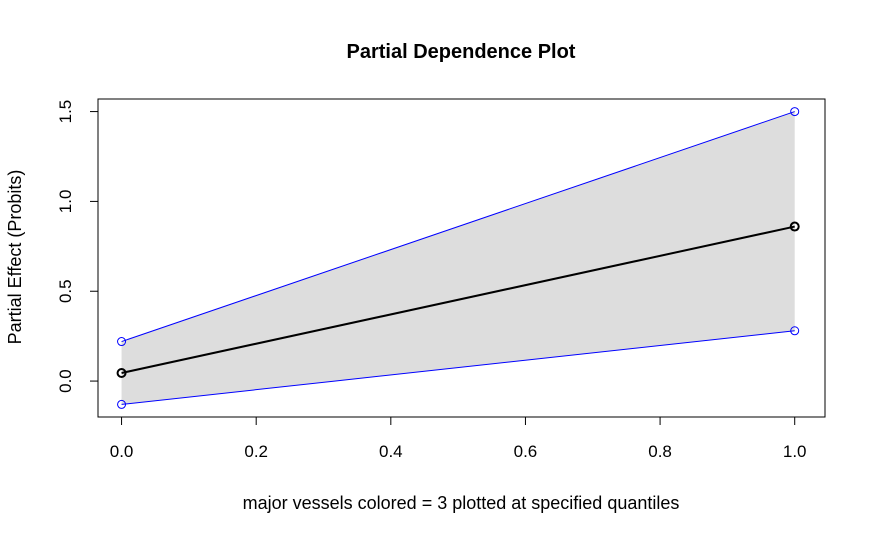 The width and height of the screenshot is (875, 540). Describe the element at coordinates (65, 202) in the screenshot. I see `y-tick-label: 1.0` at that location.